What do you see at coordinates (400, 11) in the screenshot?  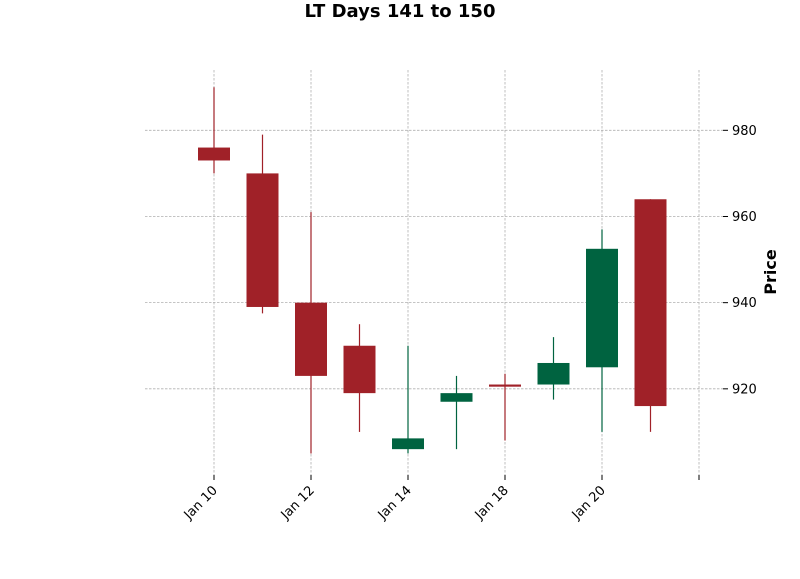 I see `chart-title: LT Days 141 to 150` at bounding box center [400, 11].